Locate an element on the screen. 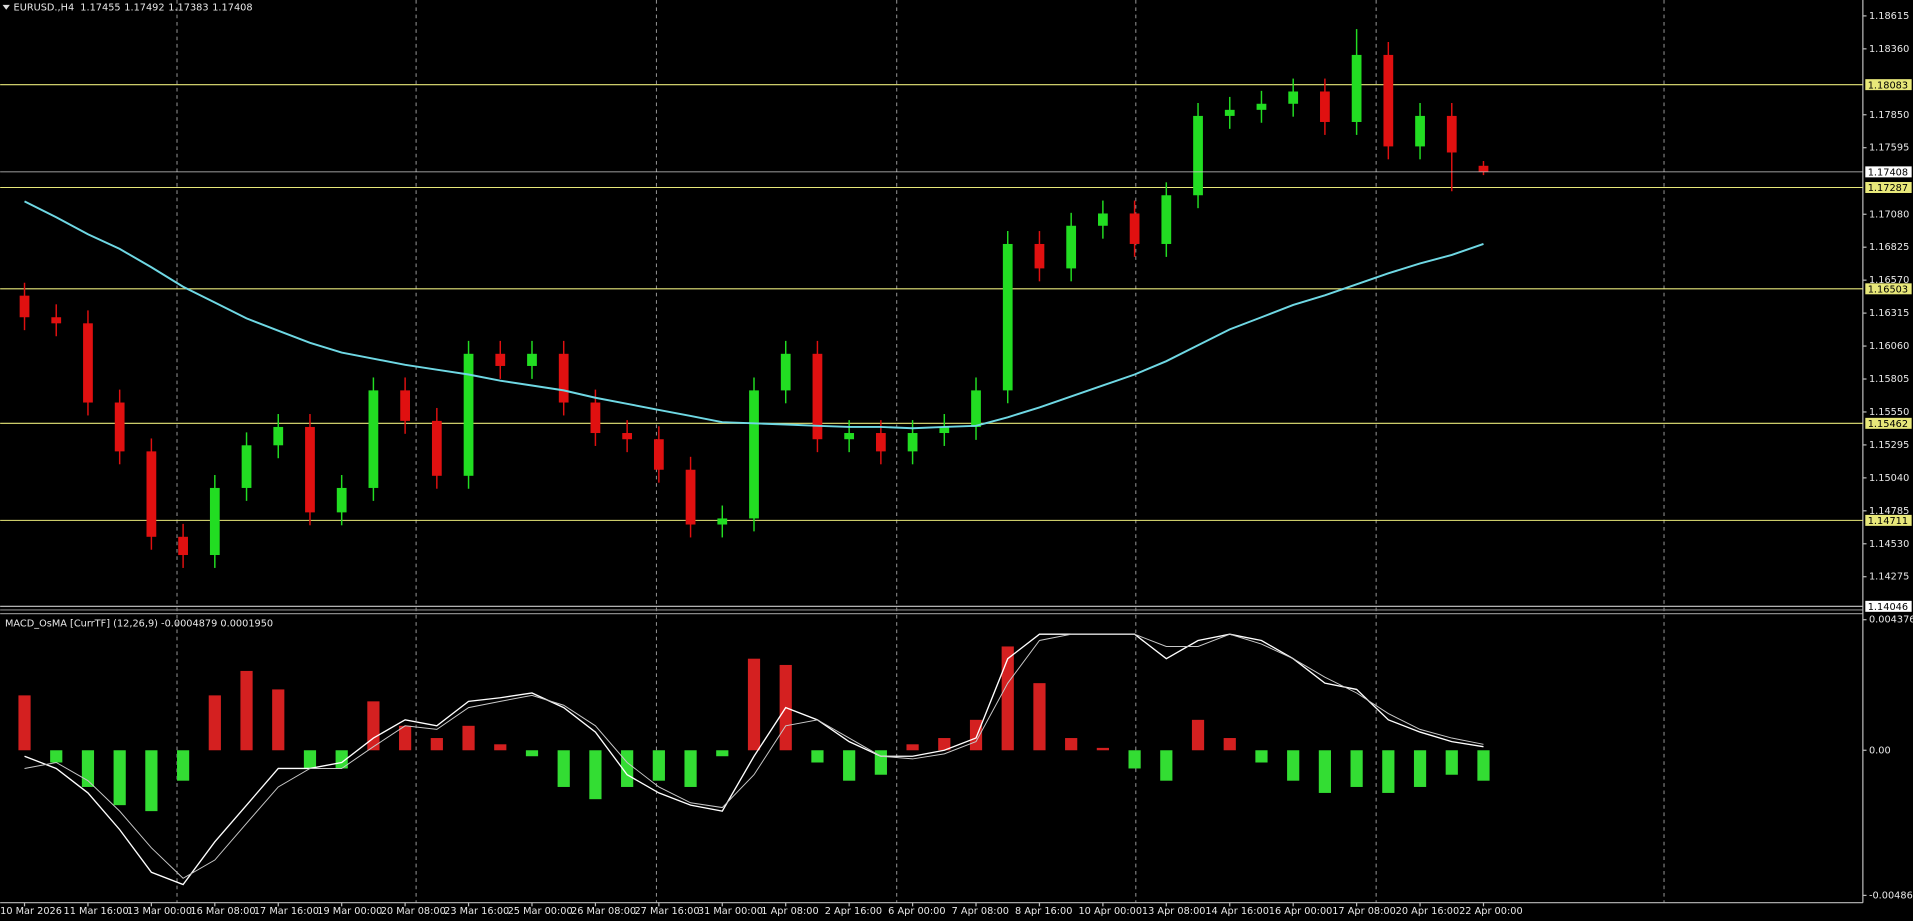 The width and height of the screenshot is (1913, 921). x-tick-label: 2 Apr 16:00 is located at coordinates (853, 911).